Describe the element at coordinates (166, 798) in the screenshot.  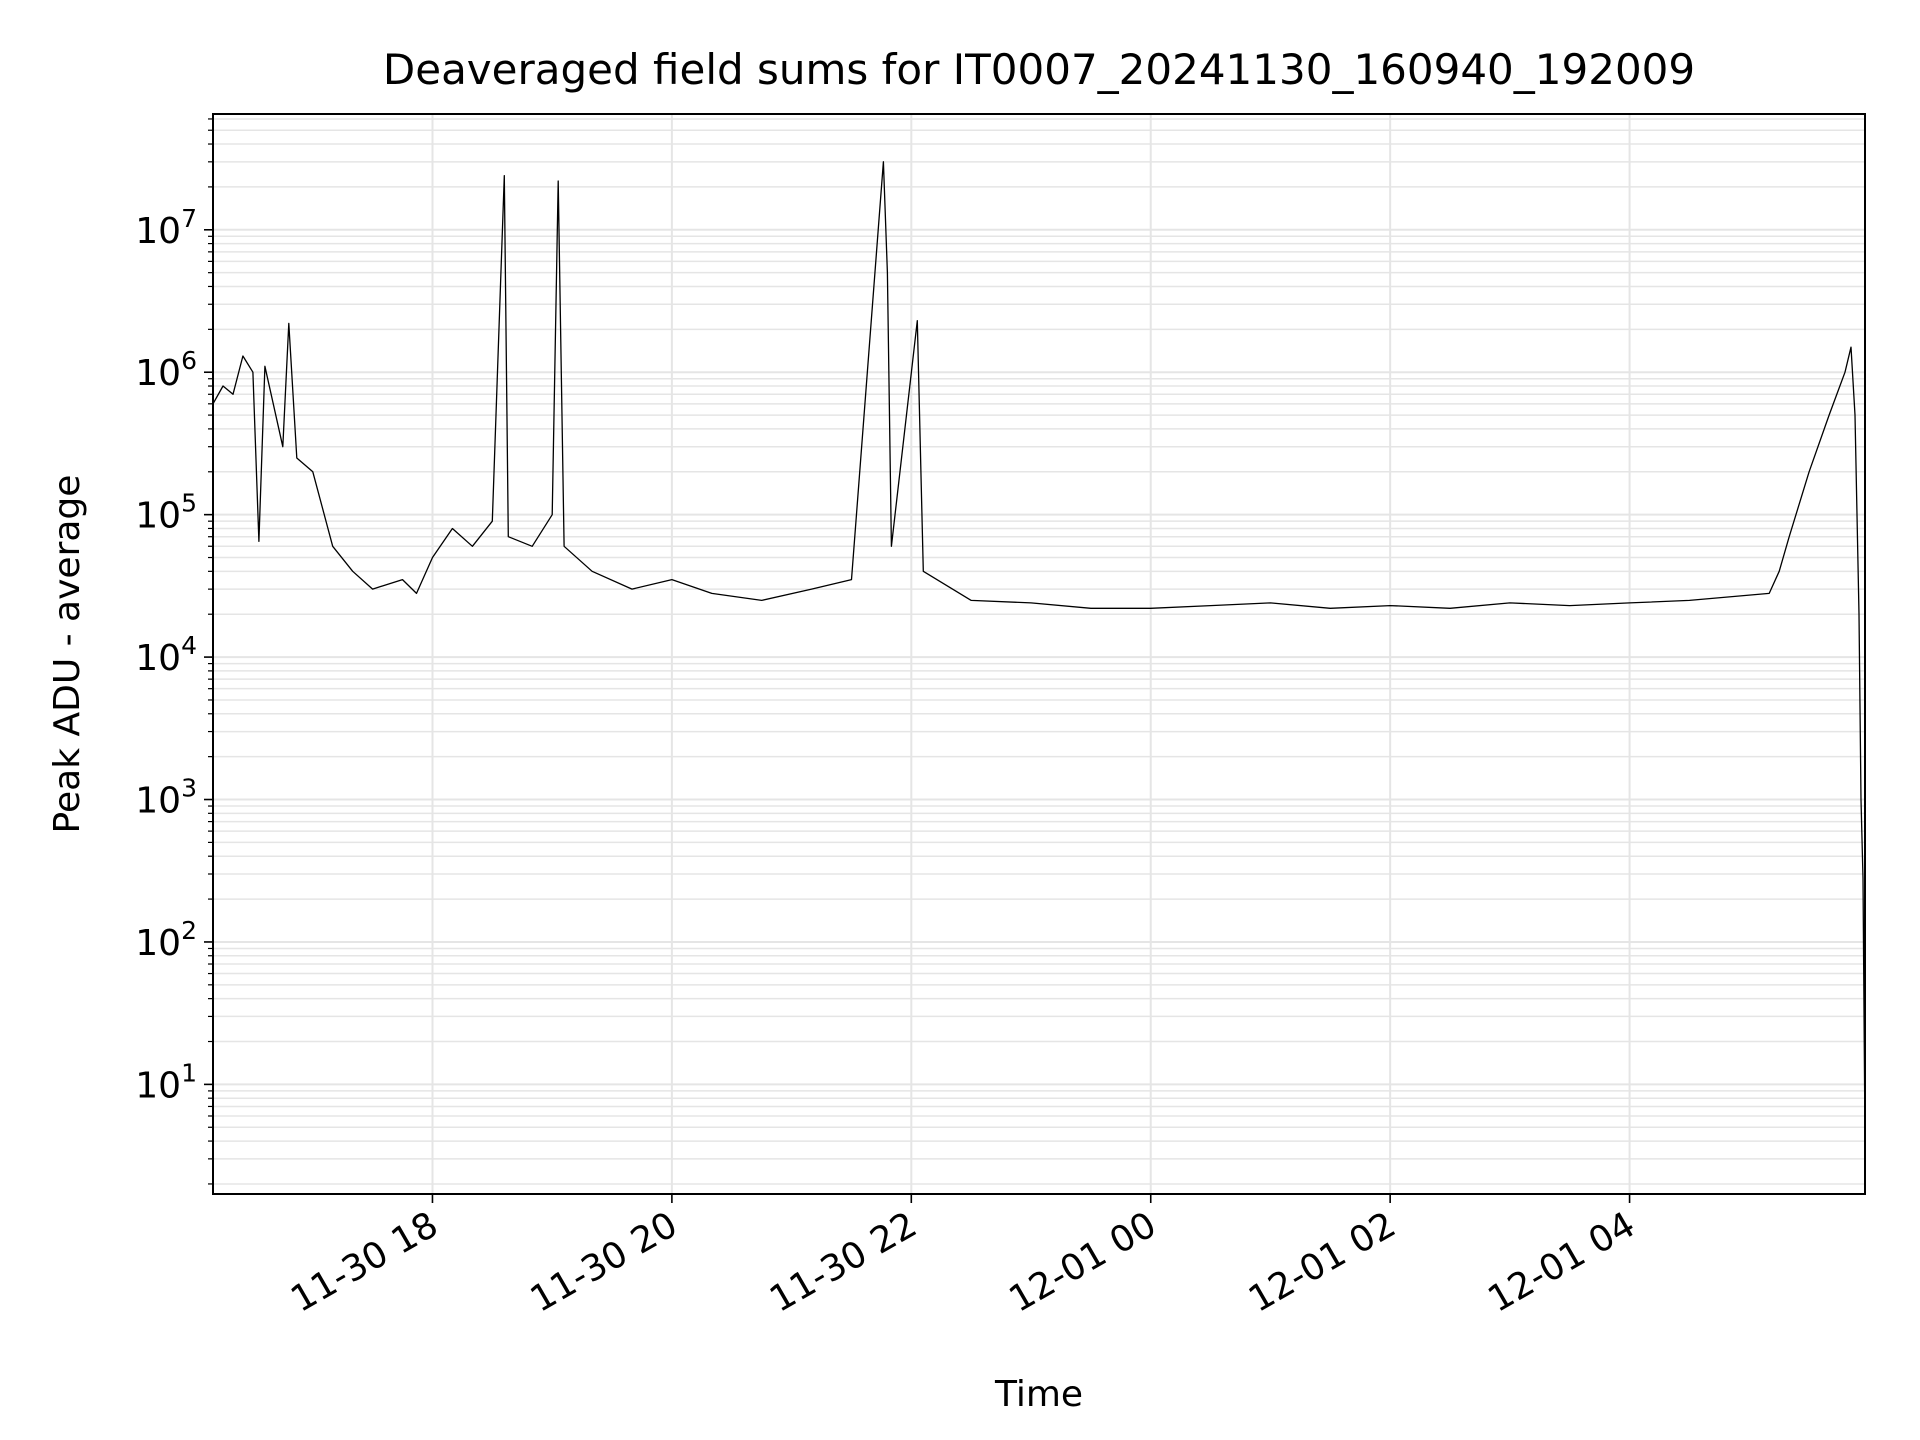
I see `y-tick-label: 10³` at that location.